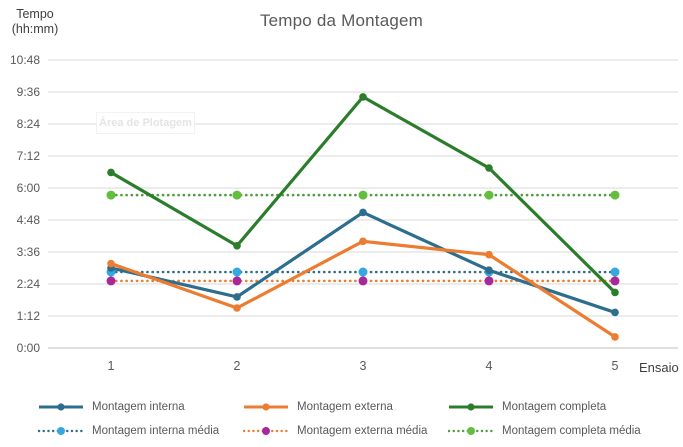 The image size is (683, 447). I want to click on y-tick-label-6:00: 6:00, so click(29, 188).